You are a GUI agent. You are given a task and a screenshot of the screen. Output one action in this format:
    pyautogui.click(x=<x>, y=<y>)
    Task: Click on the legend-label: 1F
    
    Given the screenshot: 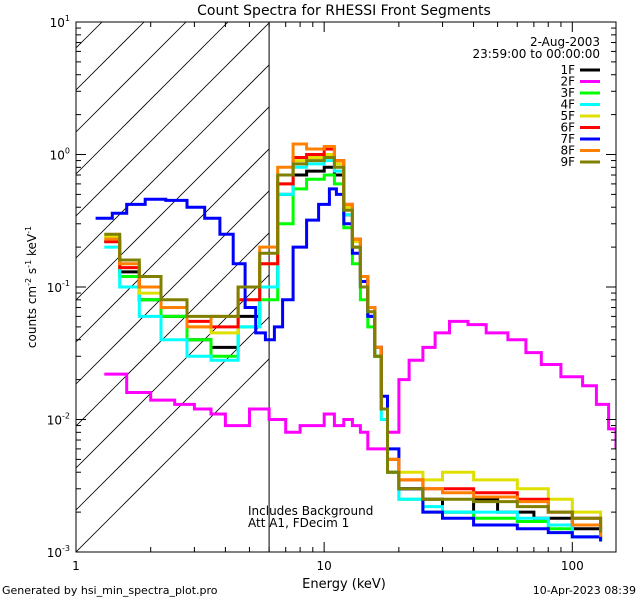 What is the action you would take?
    pyautogui.click(x=567, y=70)
    